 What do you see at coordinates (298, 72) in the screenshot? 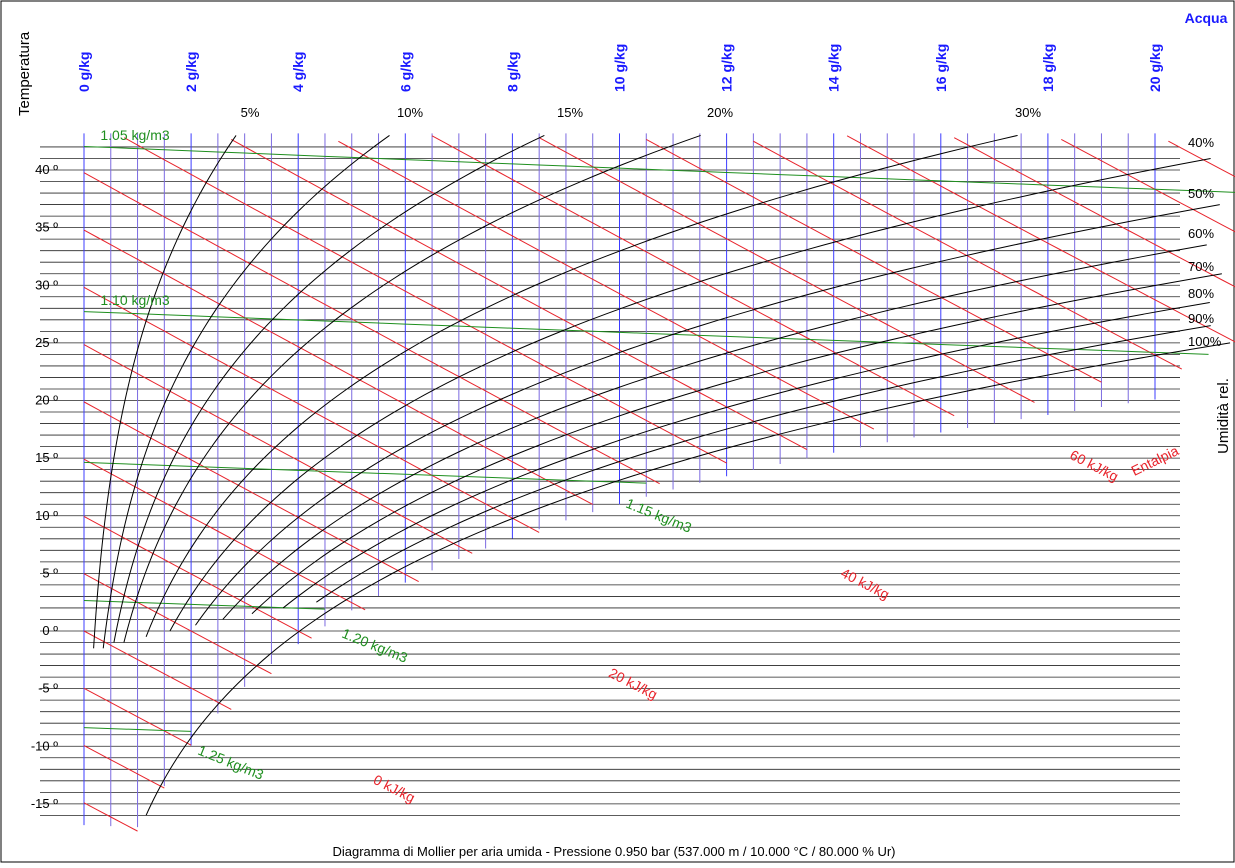
I see `x-tick-label: 4 g/kg` at bounding box center [298, 72].